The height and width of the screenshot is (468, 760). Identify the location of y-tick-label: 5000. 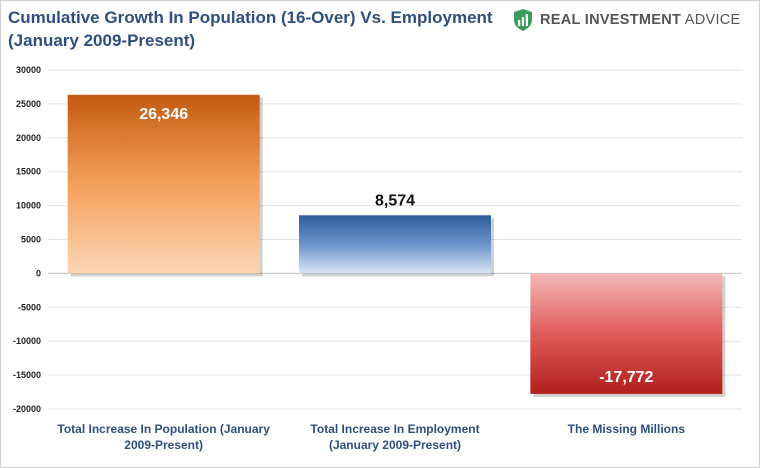
(31, 240).